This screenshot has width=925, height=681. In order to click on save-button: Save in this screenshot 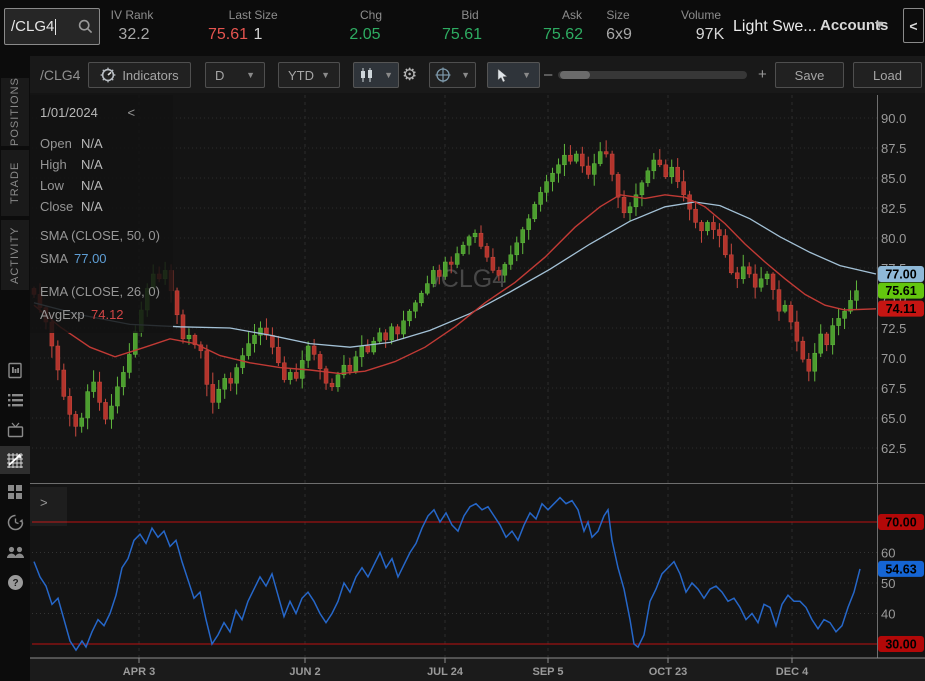, I will do `click(809, 75)`.